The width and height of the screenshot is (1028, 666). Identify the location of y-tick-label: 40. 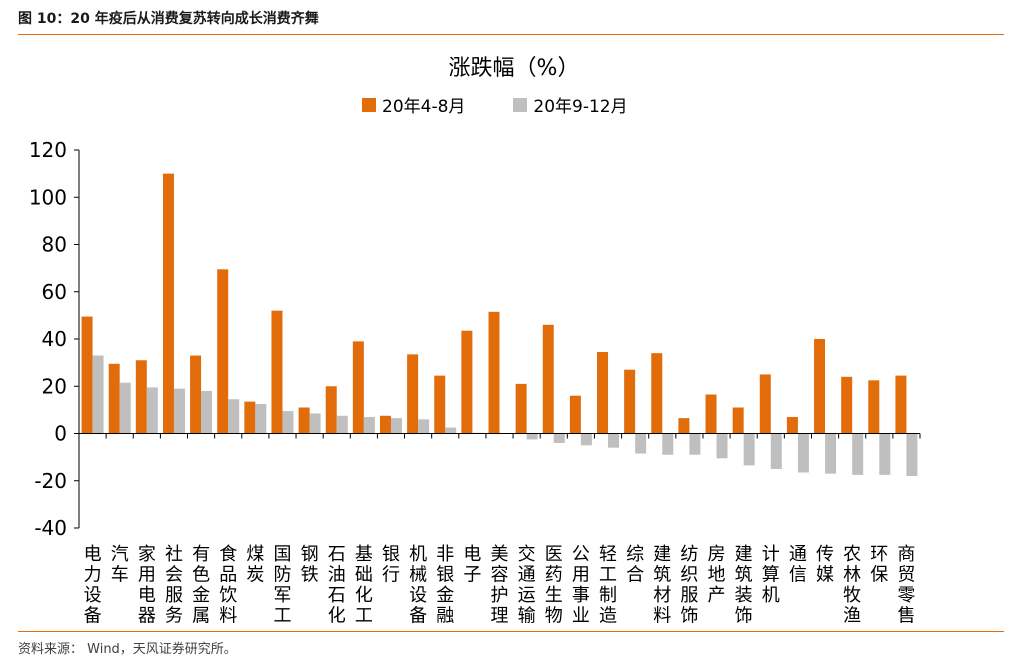
(54, 339).